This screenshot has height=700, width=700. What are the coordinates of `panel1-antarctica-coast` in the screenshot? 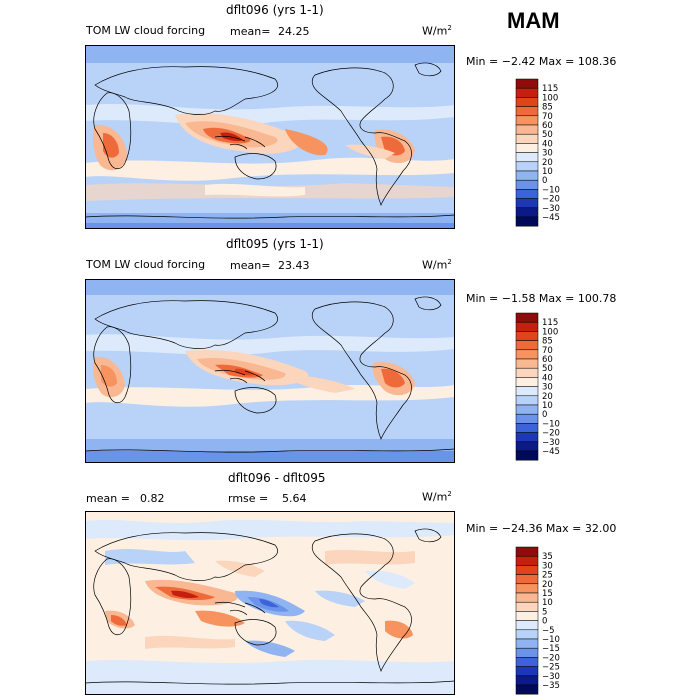 It's located at (270, 216).